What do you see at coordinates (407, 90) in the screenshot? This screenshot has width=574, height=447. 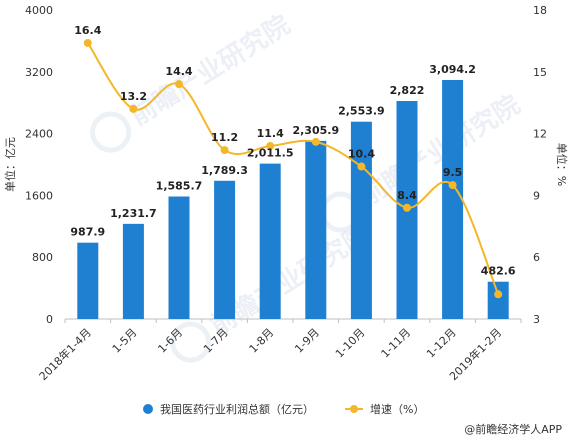 I see `bar-value-label: 2,822` at bounding box center [407, 90].